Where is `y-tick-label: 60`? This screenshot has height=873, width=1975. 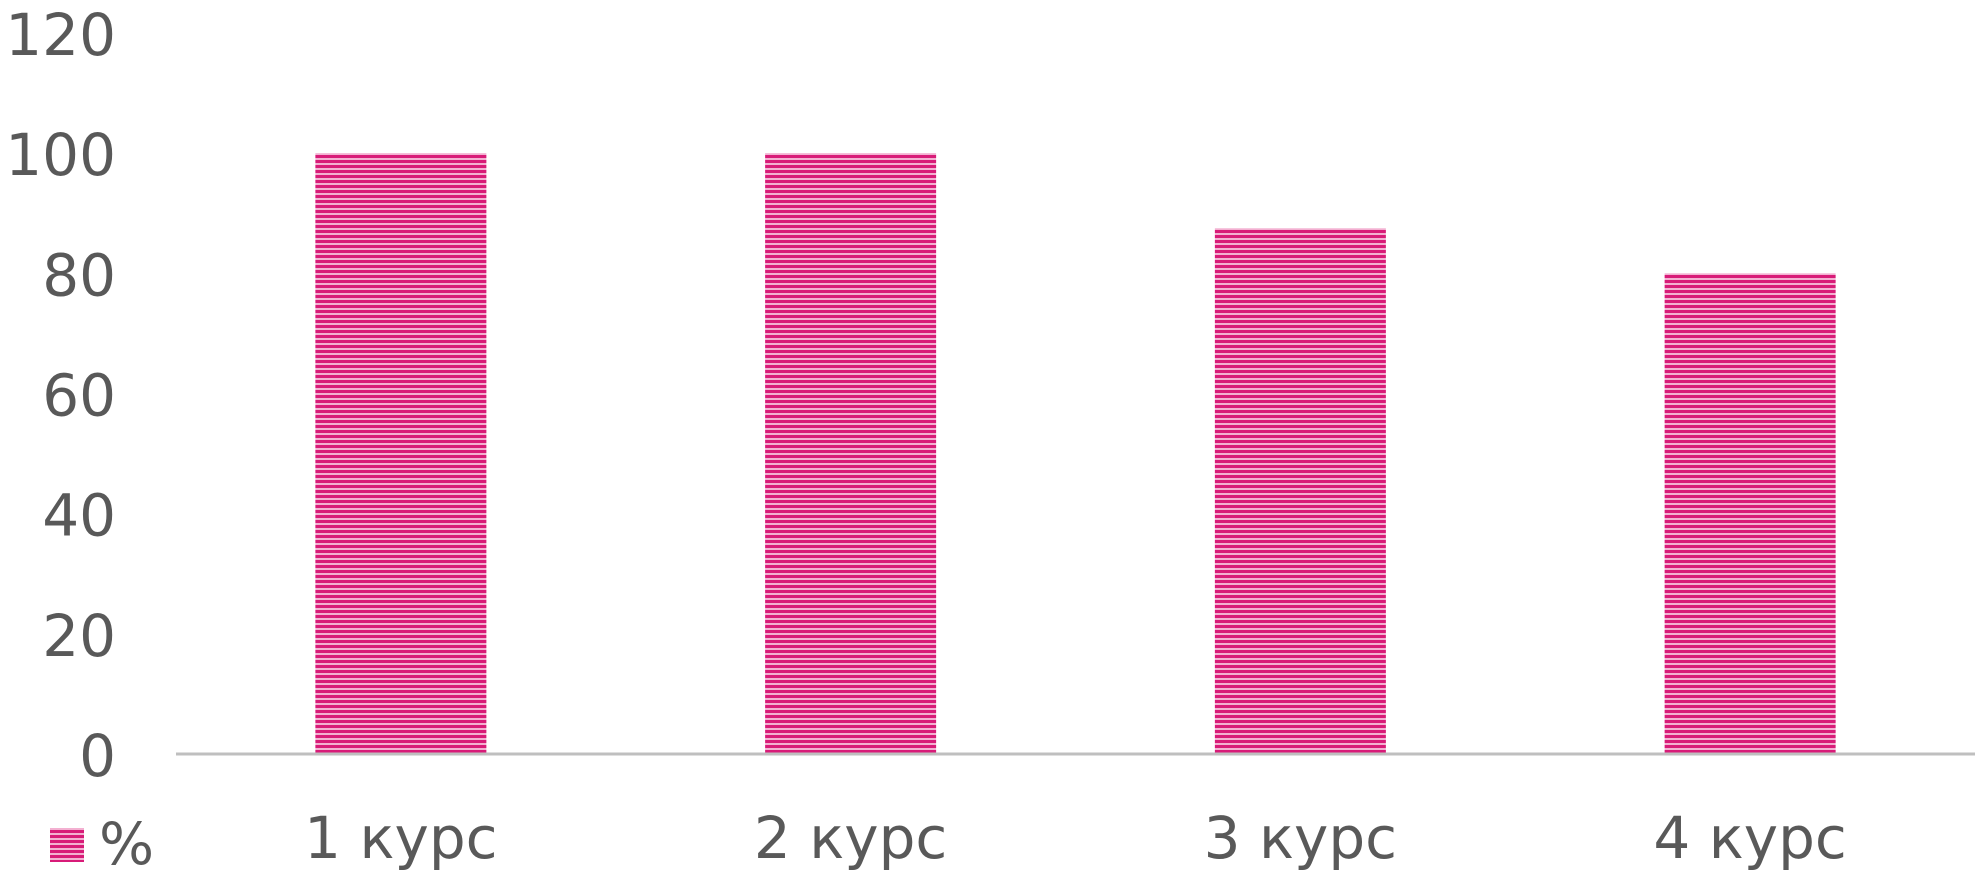 y-tick-label: 60 is located at coordinates (79, 396).